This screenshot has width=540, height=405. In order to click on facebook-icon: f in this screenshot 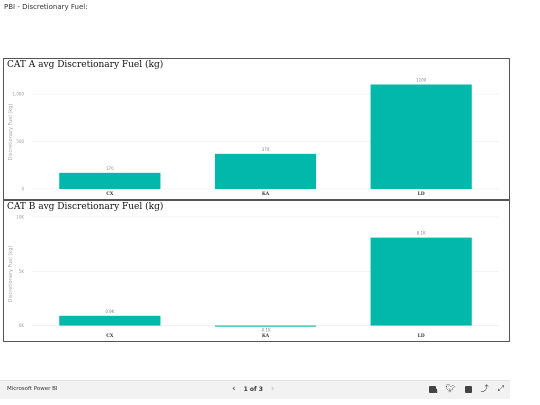, I will do `click(468, 390)`.